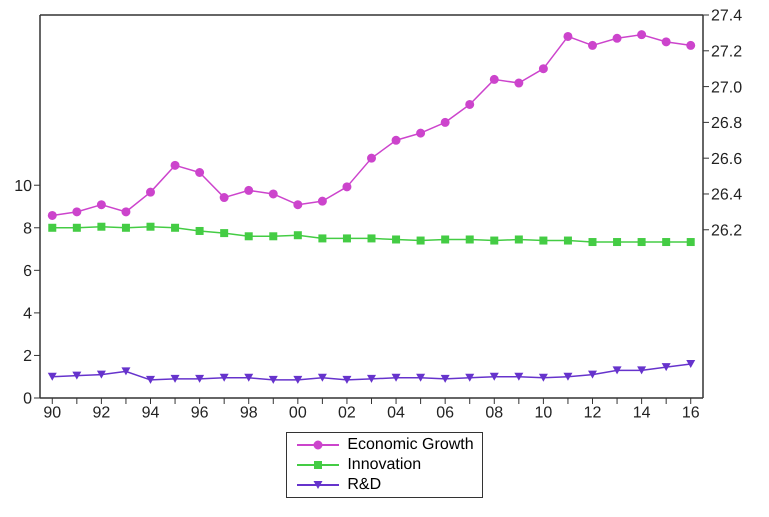 The height and width of the screenshot is (517, 769). What do you see at coordinates (384, 465) in the screenshot?
I see `legend-label: Innovation` at bounding box center [384, 465].